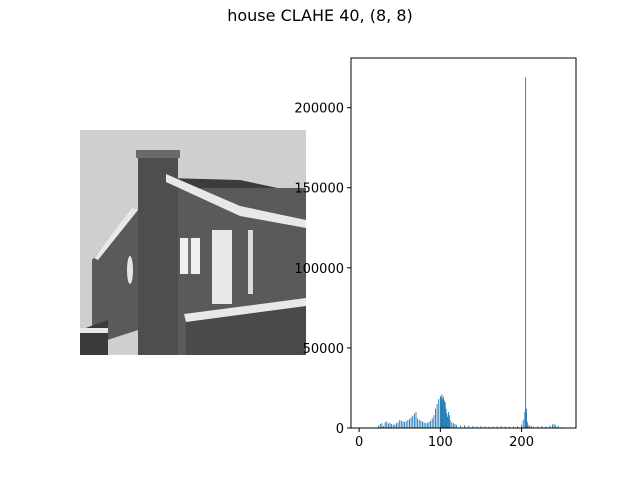  Describe the element at coordinates (189, 256) in the screenshot. I see `window-mullion` at that location.